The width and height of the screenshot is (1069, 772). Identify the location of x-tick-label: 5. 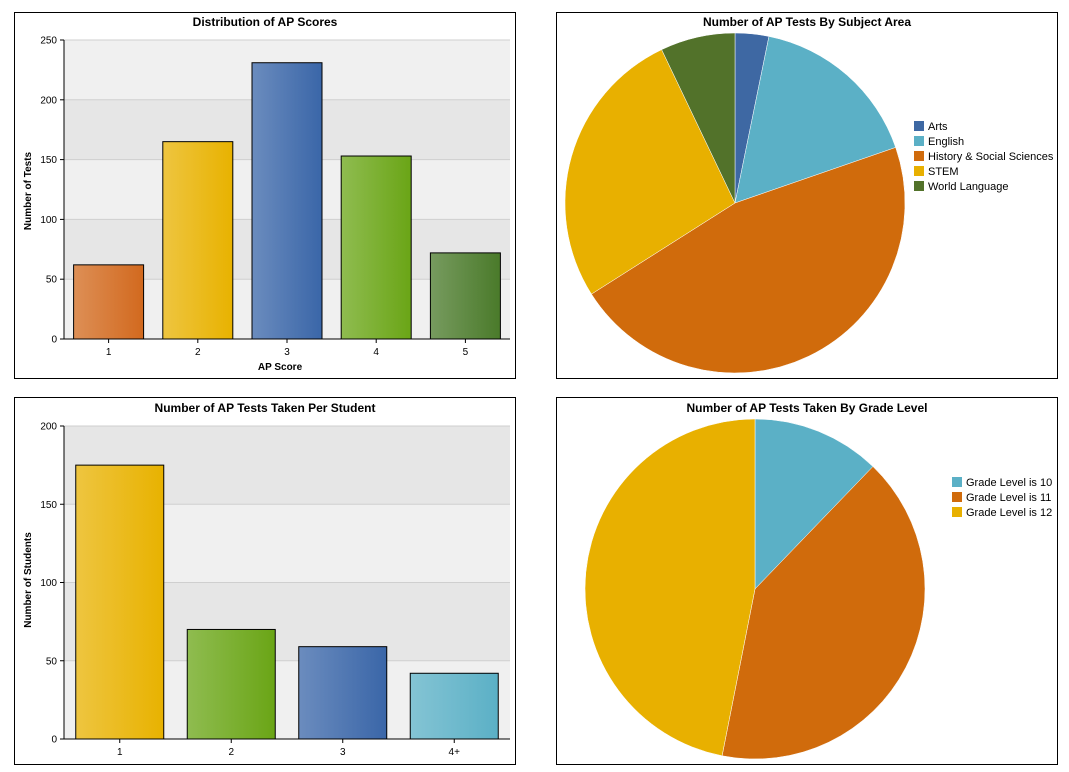
(466, 352).